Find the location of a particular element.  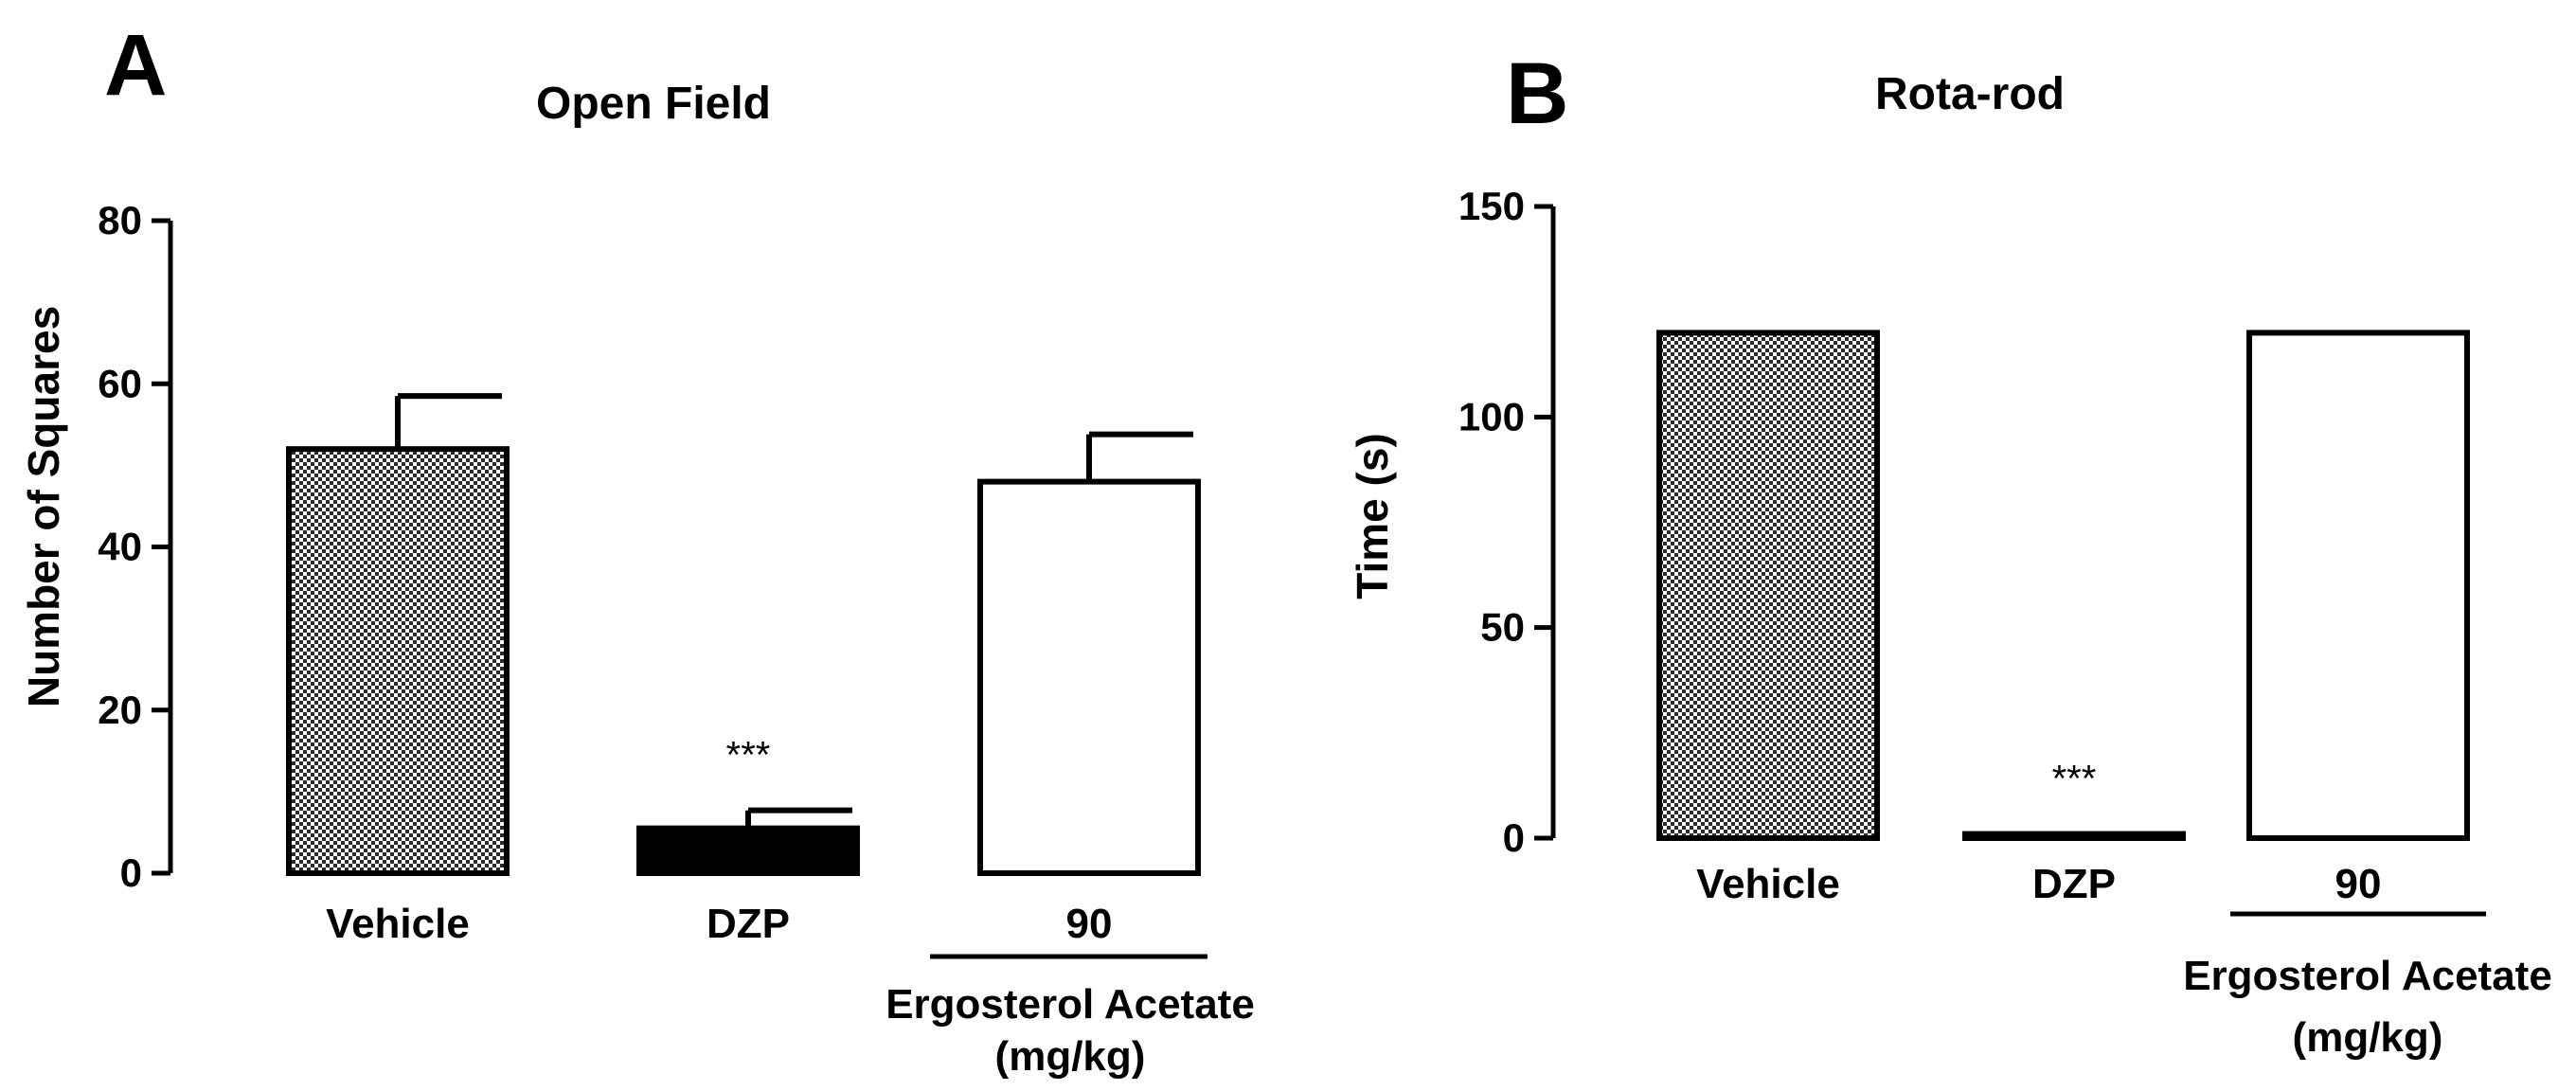

panel-b-x-tick-label: Vehicle is located at coordinates (1768, 884).